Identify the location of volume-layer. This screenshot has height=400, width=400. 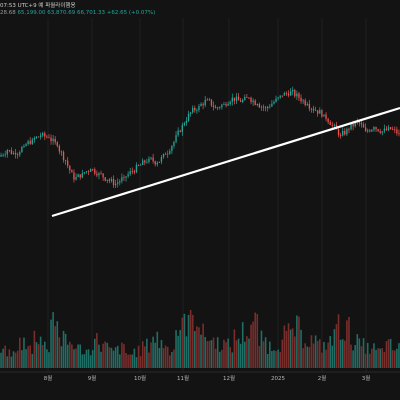
(200, 339).